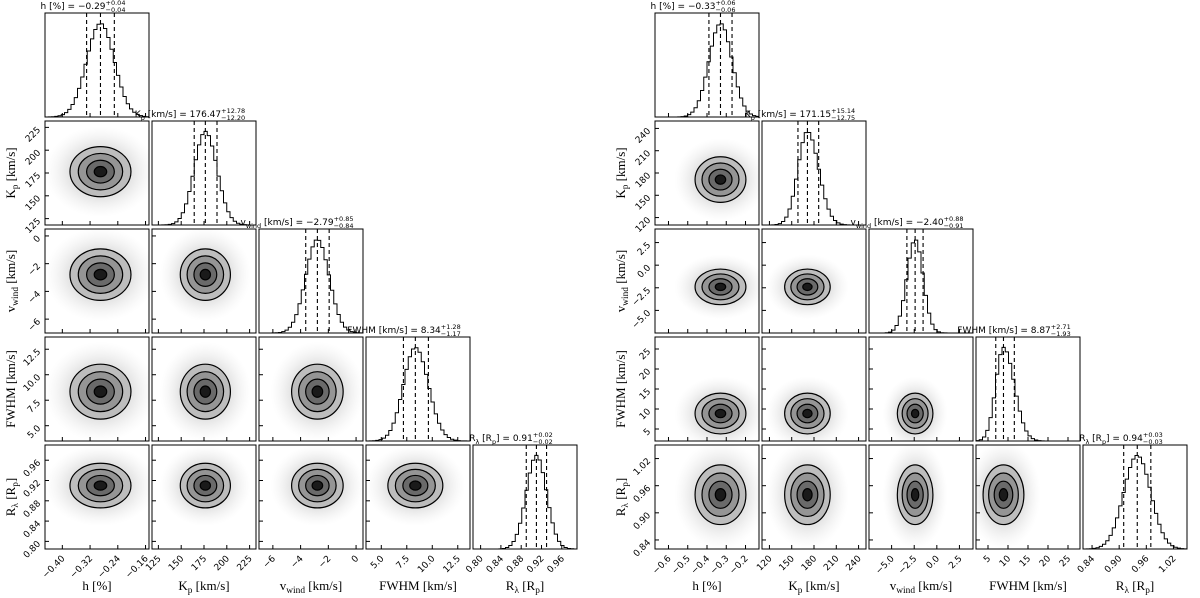 This screenshot has width=1200, height=598. Describe the element at coordinates (32, 357) in the screenshot. I see `y-tick-label: 12.5` at that location.